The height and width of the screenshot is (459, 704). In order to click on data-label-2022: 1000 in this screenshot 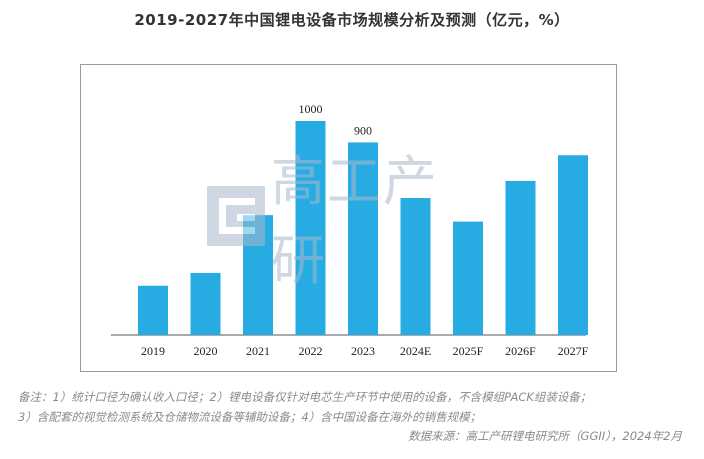, I will do `click(311, 109)`.